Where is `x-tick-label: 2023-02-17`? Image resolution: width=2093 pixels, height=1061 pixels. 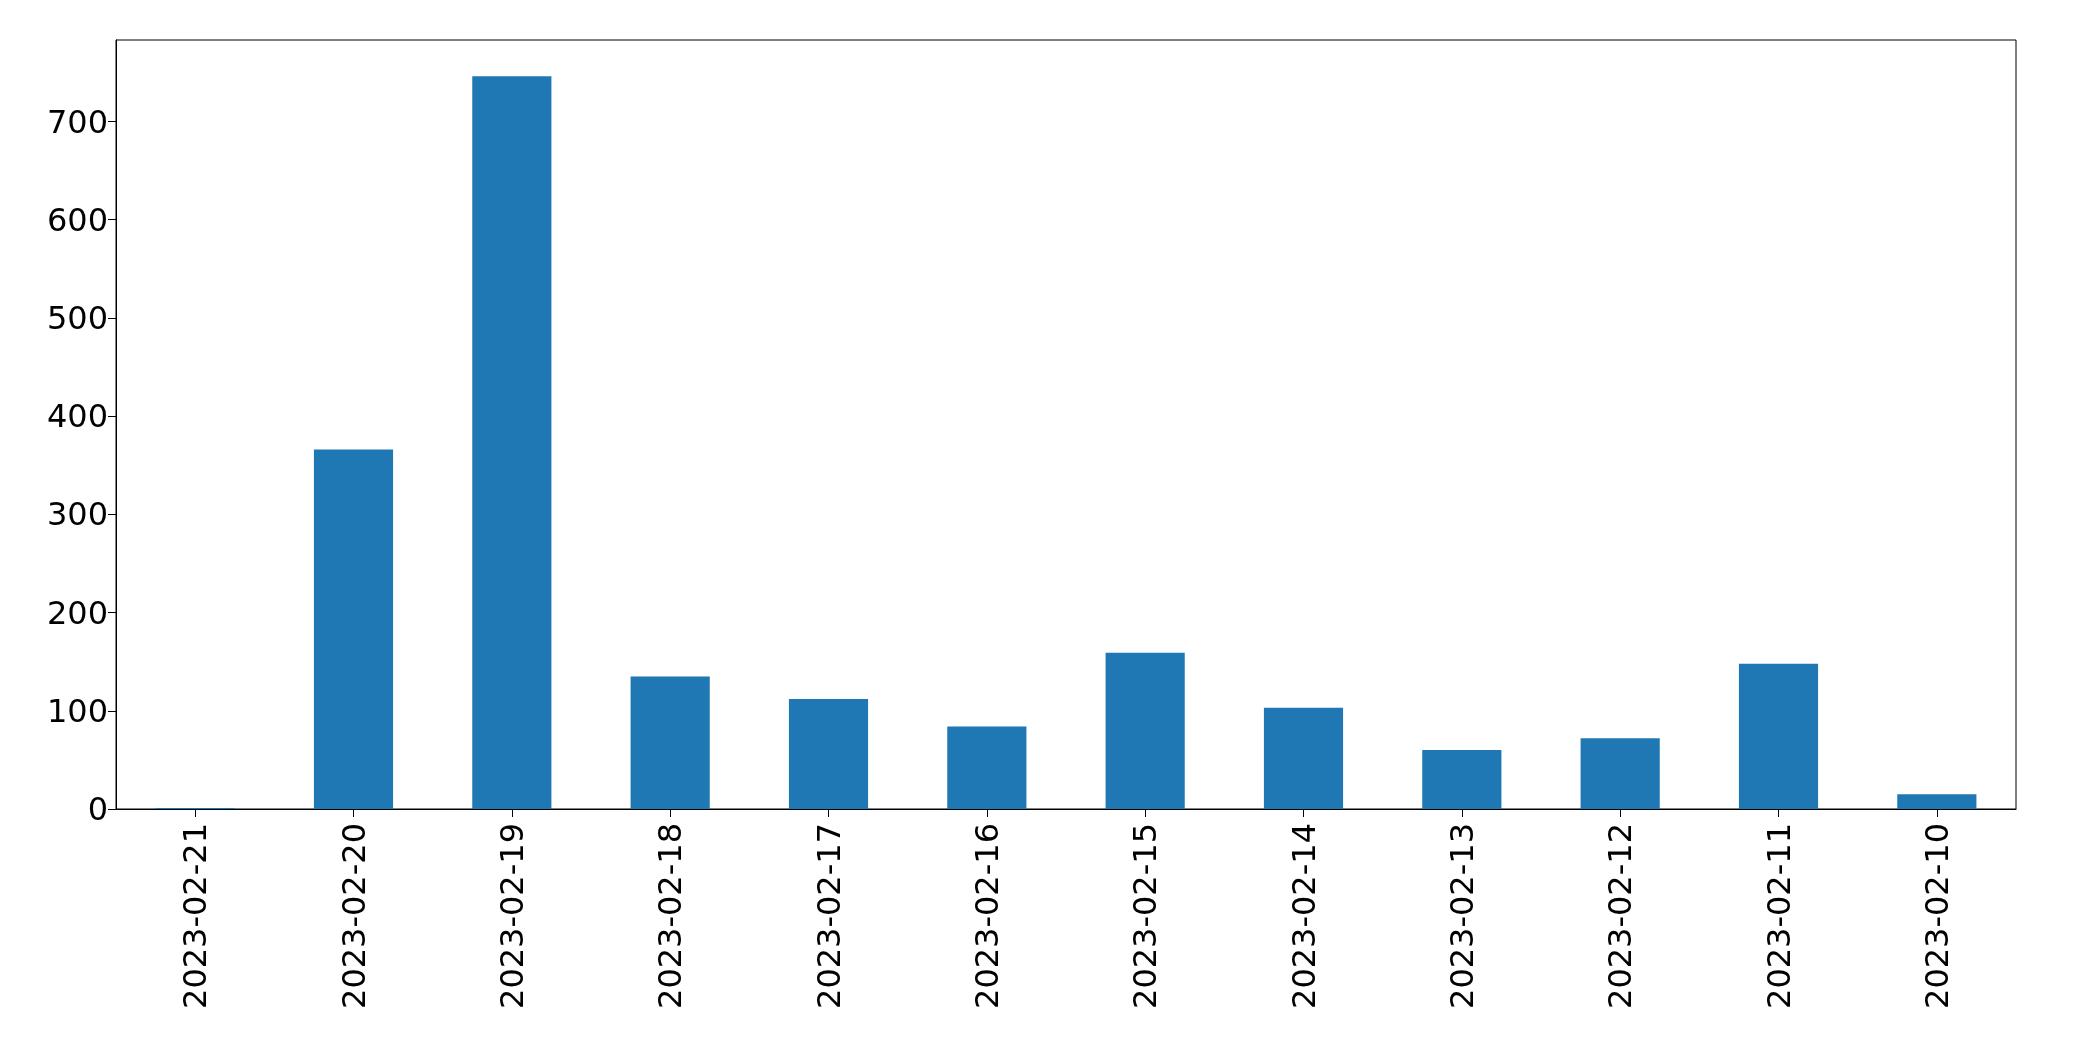 x-tick-label: 2023-02-17 is located at coordinates (828, 916).